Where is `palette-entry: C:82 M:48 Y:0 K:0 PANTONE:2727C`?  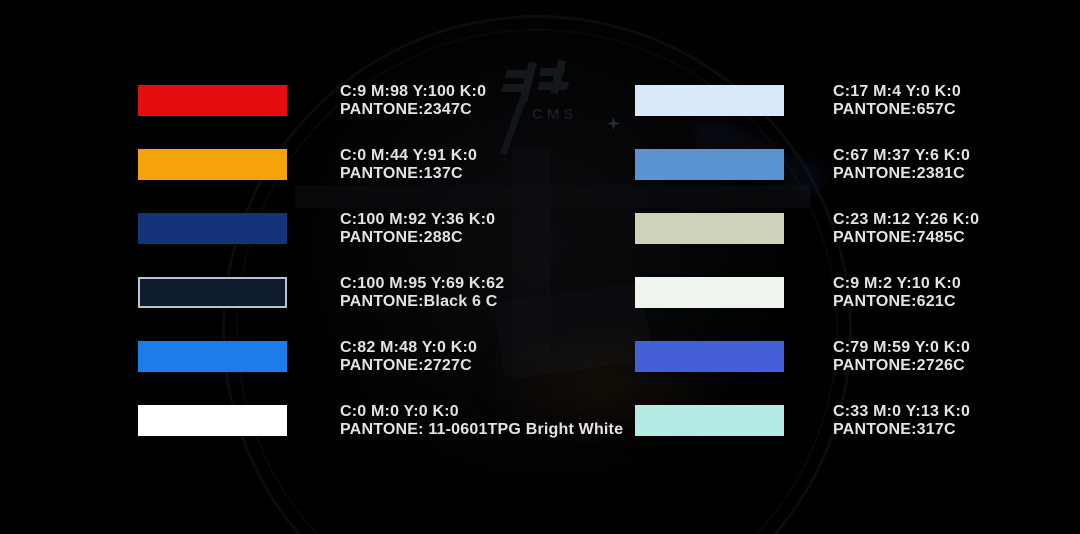
palette-entry: C:82 M:48 Y:0 K:0 PANTONE:2727C is located at coordinates (307, 356).